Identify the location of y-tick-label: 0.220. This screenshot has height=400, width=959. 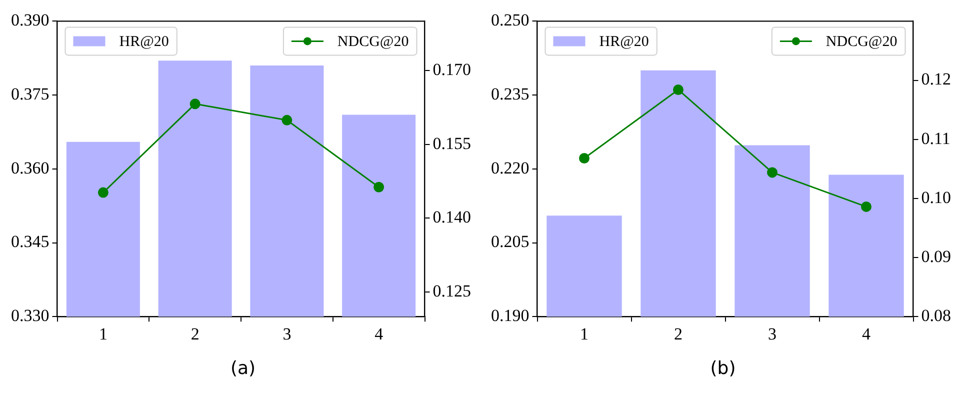
(510, 168).